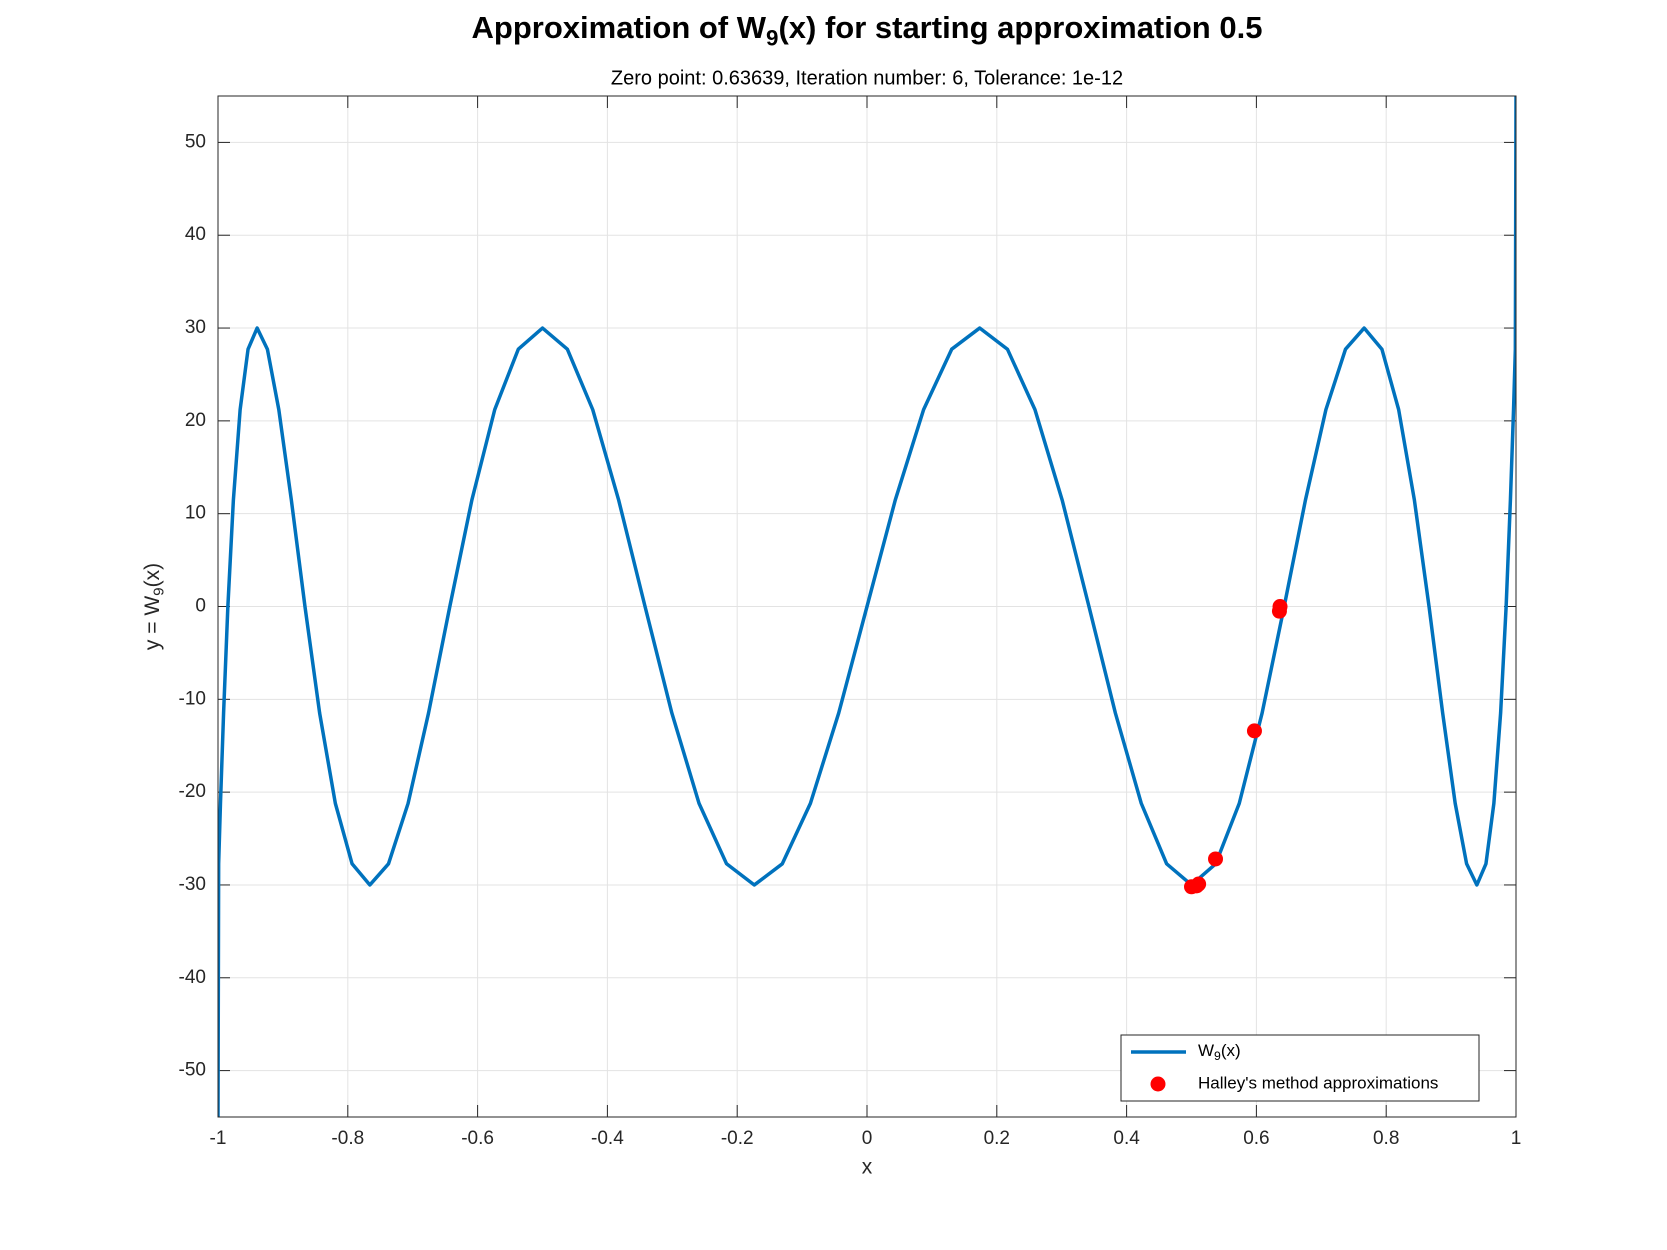  I want to click on y-tick-label: 40, so click(195, 234).